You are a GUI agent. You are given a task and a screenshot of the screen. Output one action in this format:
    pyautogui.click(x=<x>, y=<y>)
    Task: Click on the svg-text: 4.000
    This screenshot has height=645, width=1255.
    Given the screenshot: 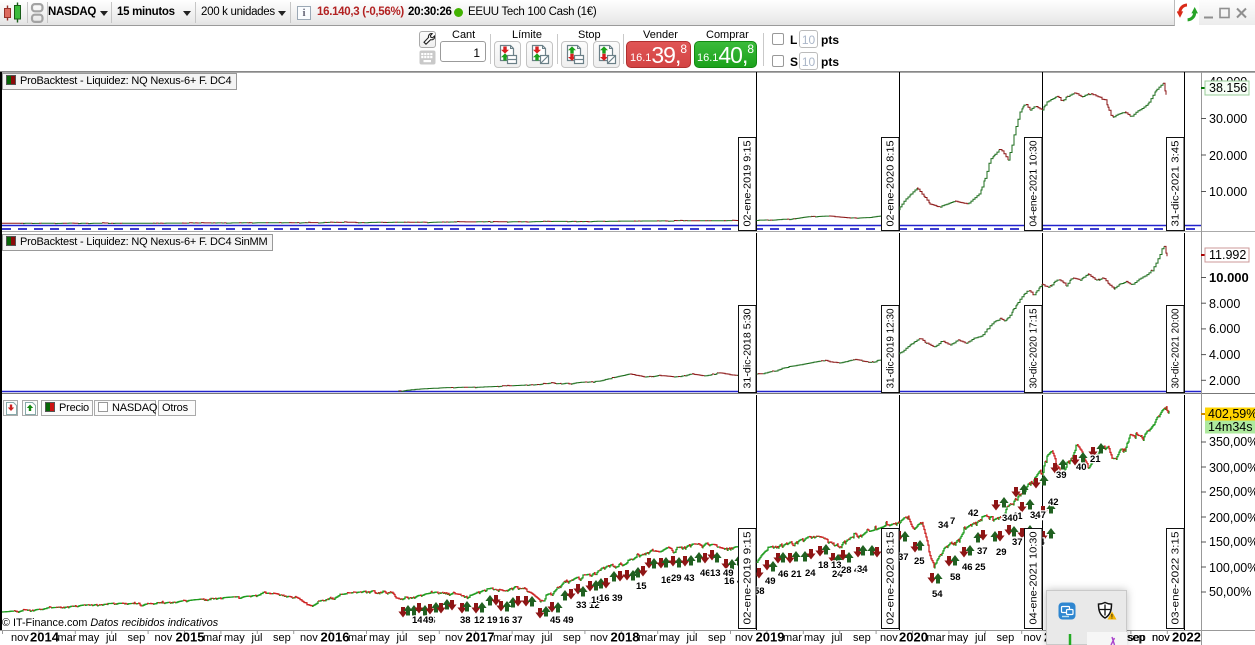 What is the action you would take?
    pyautogui.click(x=1224, y=355)
    